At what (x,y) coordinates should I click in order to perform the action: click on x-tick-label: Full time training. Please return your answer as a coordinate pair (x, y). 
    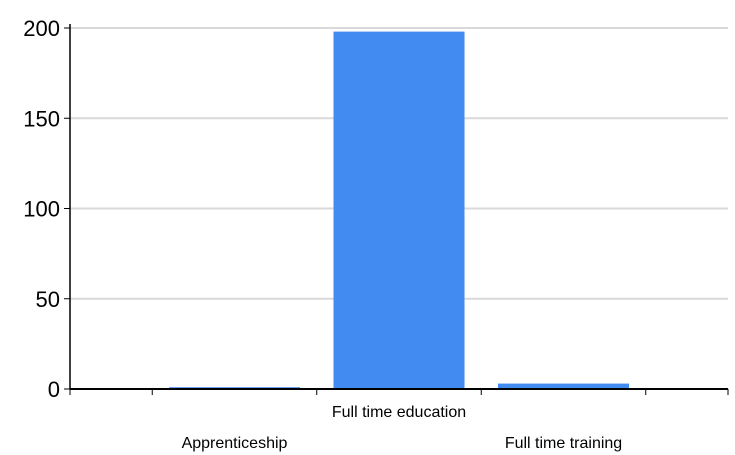
    Looking at the image, I should click on (563, 443).